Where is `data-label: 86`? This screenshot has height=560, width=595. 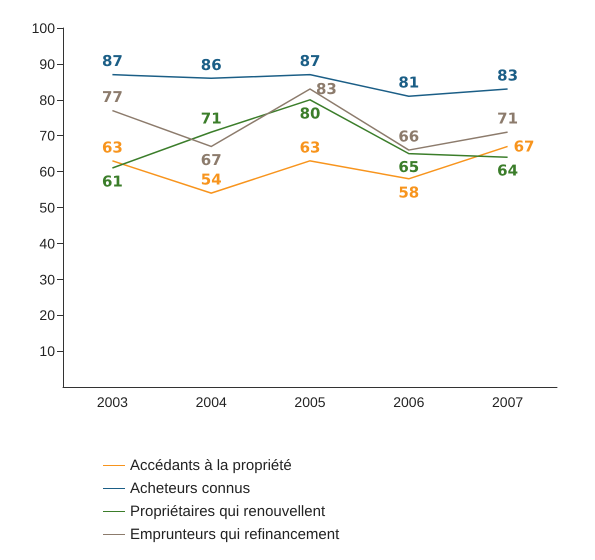
data-label: 86 is located at coordinates (211, 65).